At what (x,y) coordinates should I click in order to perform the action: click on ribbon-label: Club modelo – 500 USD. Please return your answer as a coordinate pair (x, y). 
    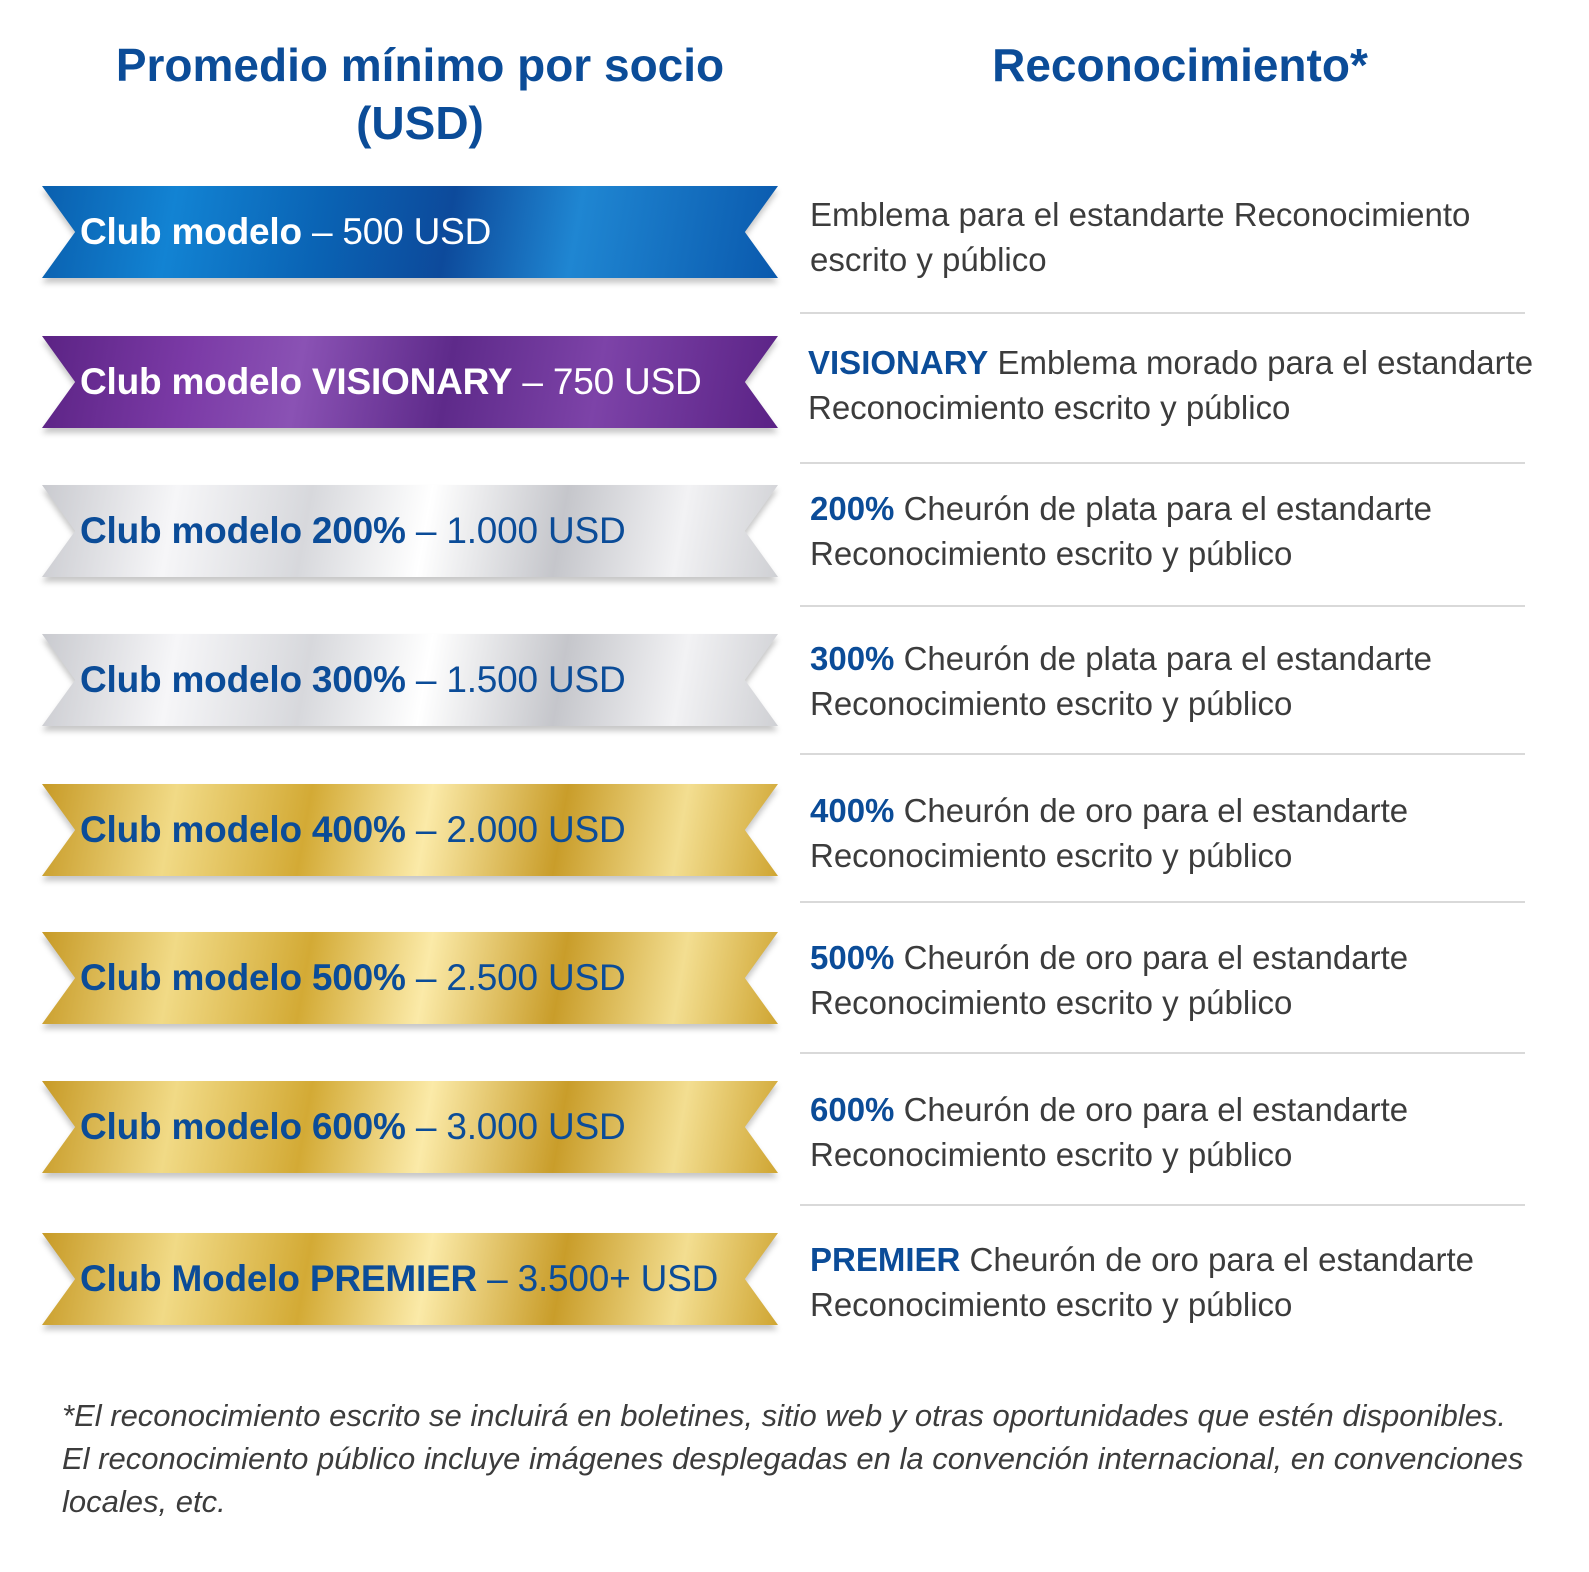
    Looking at the image, I should click on (285, 232).